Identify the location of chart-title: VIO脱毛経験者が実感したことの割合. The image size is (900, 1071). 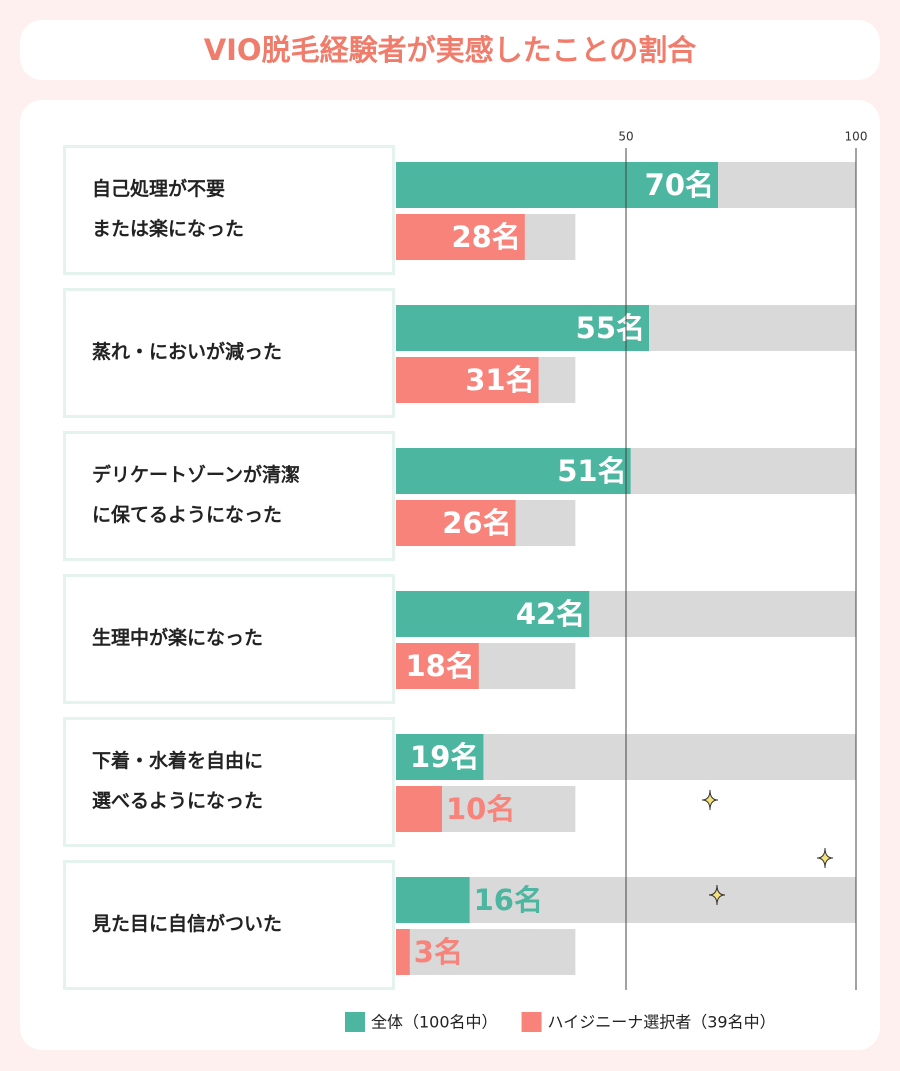
(450, 50).